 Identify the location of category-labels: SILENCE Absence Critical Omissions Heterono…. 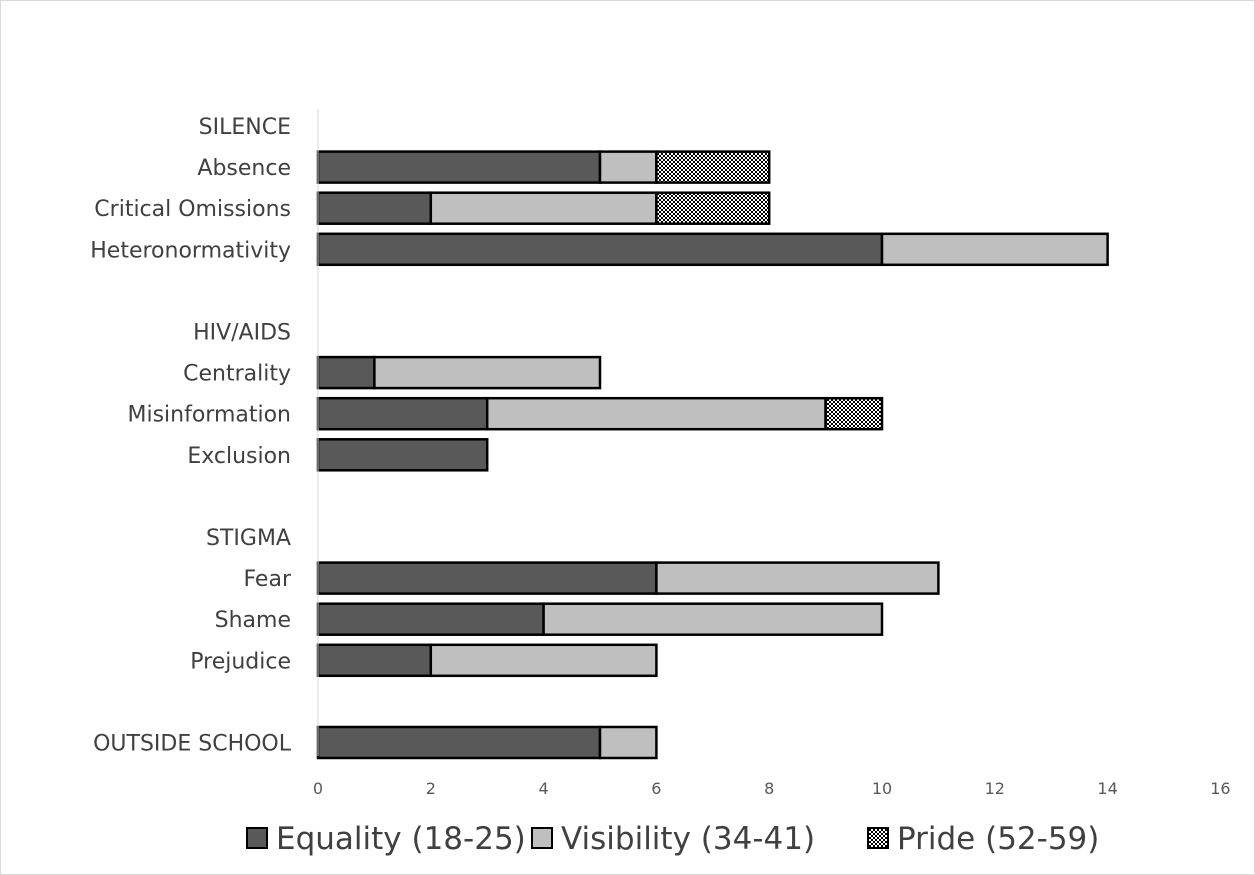
(191, 436).